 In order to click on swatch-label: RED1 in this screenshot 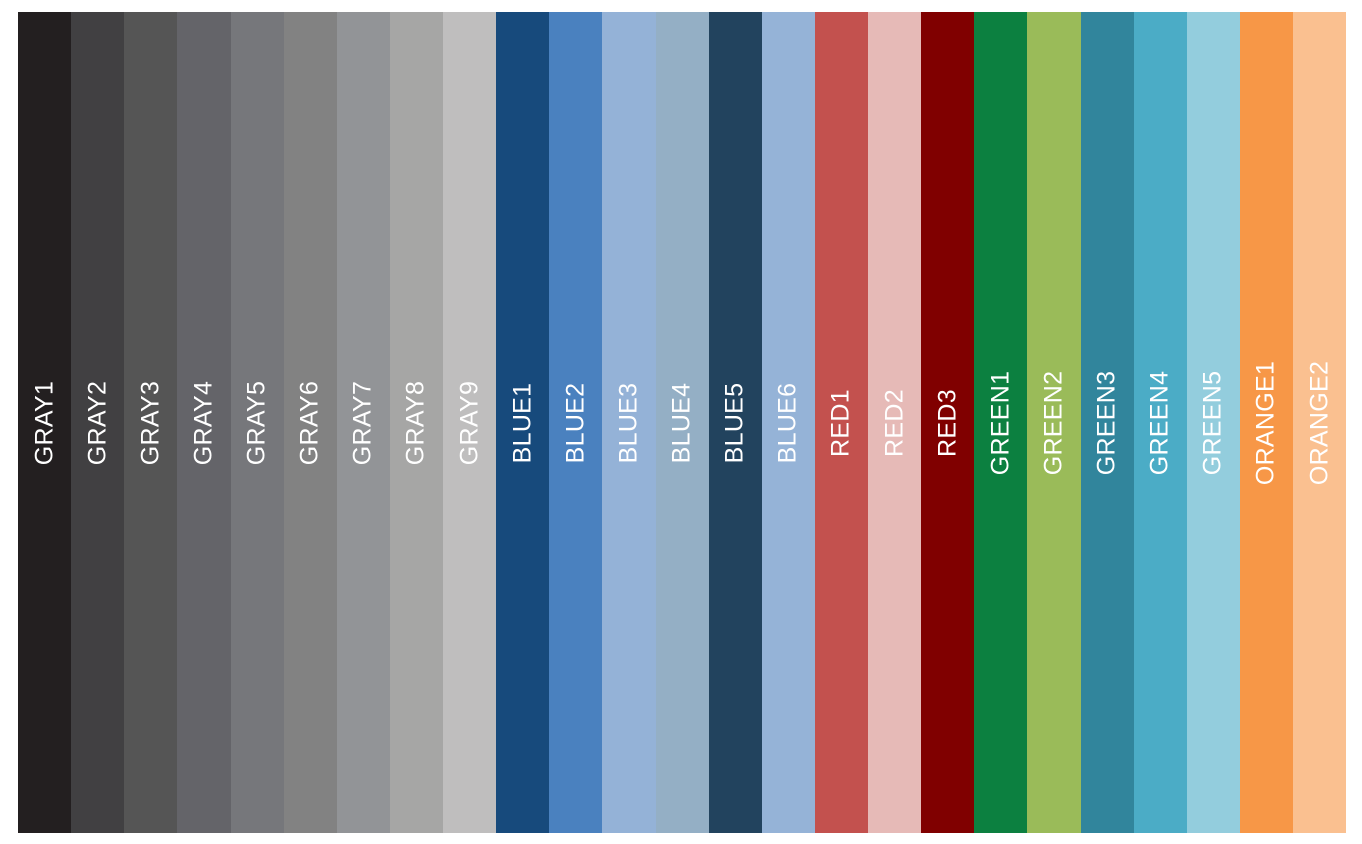, I will do `click(840, 422)`.